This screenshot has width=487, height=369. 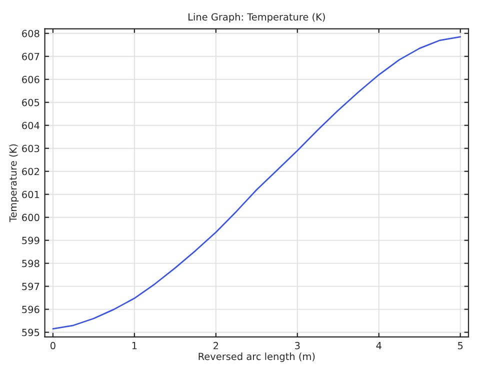 I want to click on x-tick-label: 2, so click(x=216, y=346).